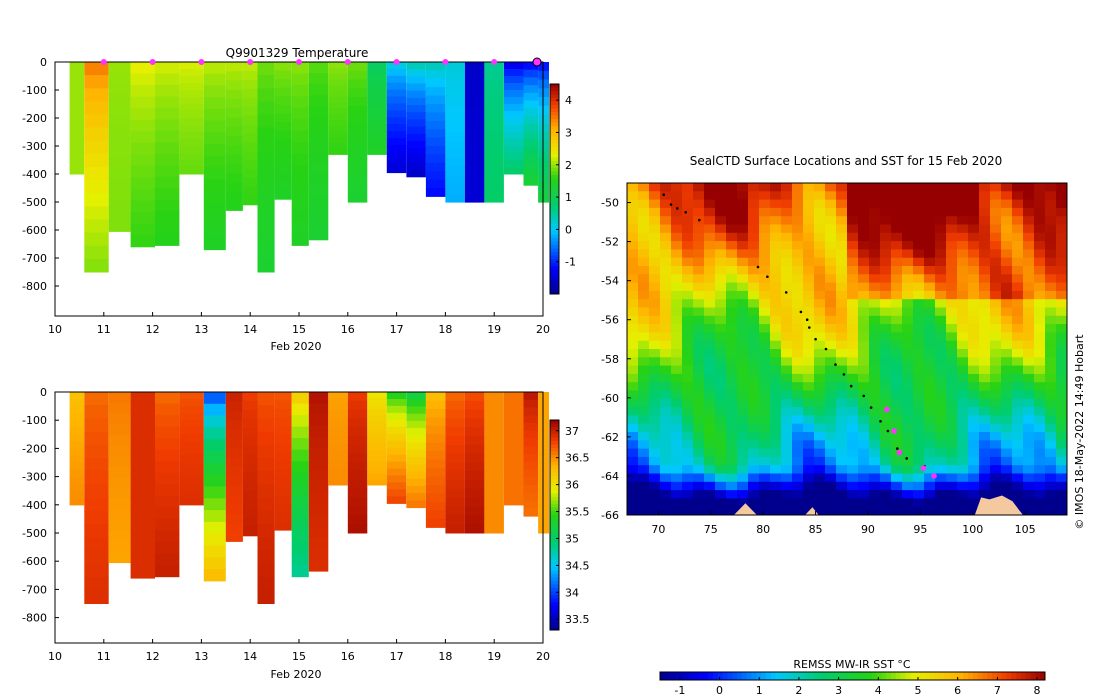 This screenshot has width=1100, height=700. Describe the element at coordinates (577, 565) in the screenshot. I see `colorbar-tick-label: 34.5` at that location.